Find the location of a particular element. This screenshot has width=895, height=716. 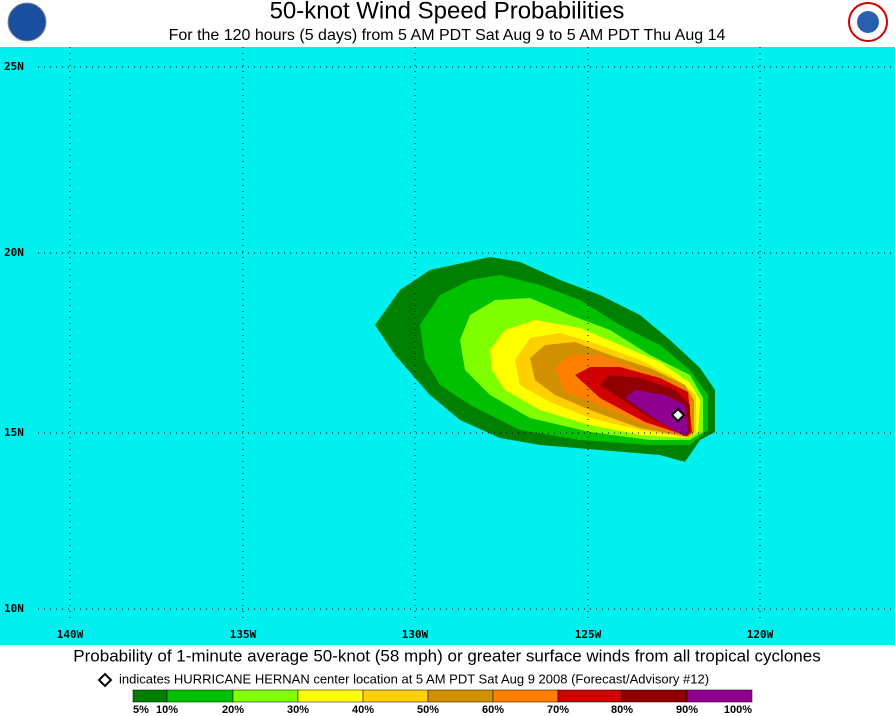

scale-label: 30% is located at coordinates (298, 710).